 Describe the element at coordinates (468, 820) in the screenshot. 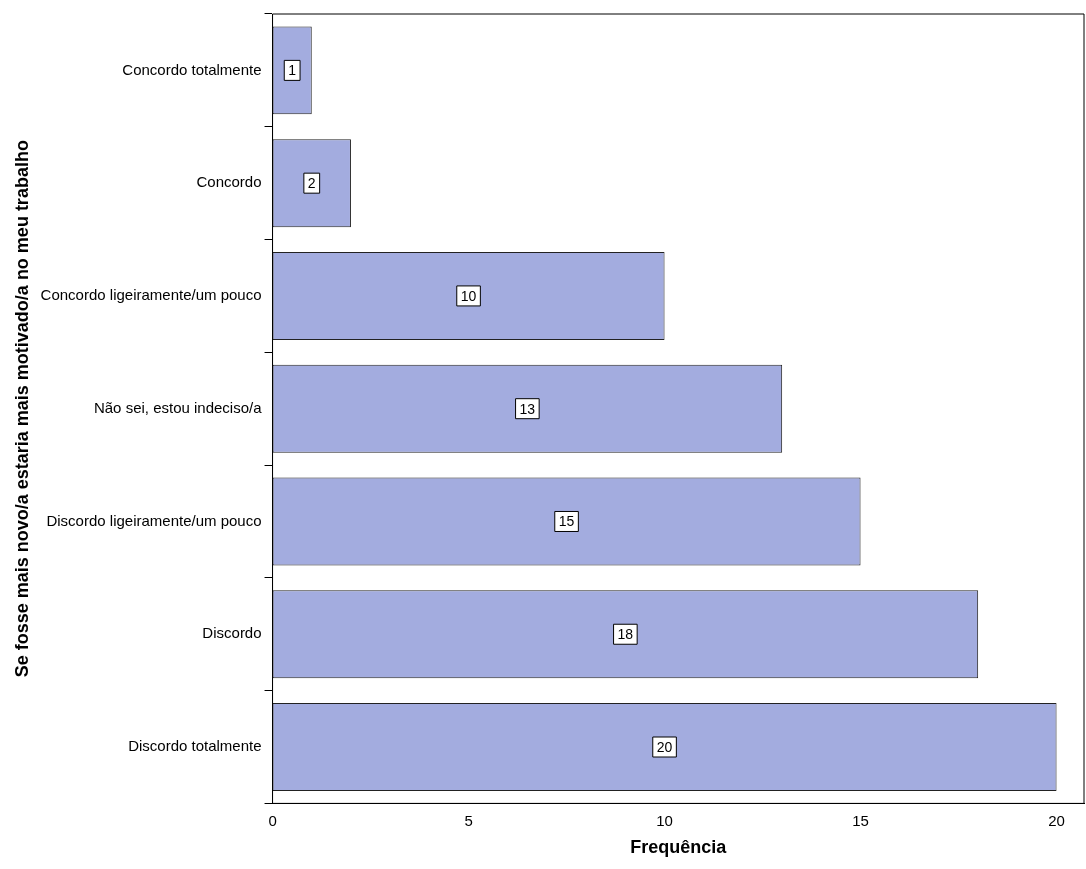

I see `x-tick-label: 5` at that location.